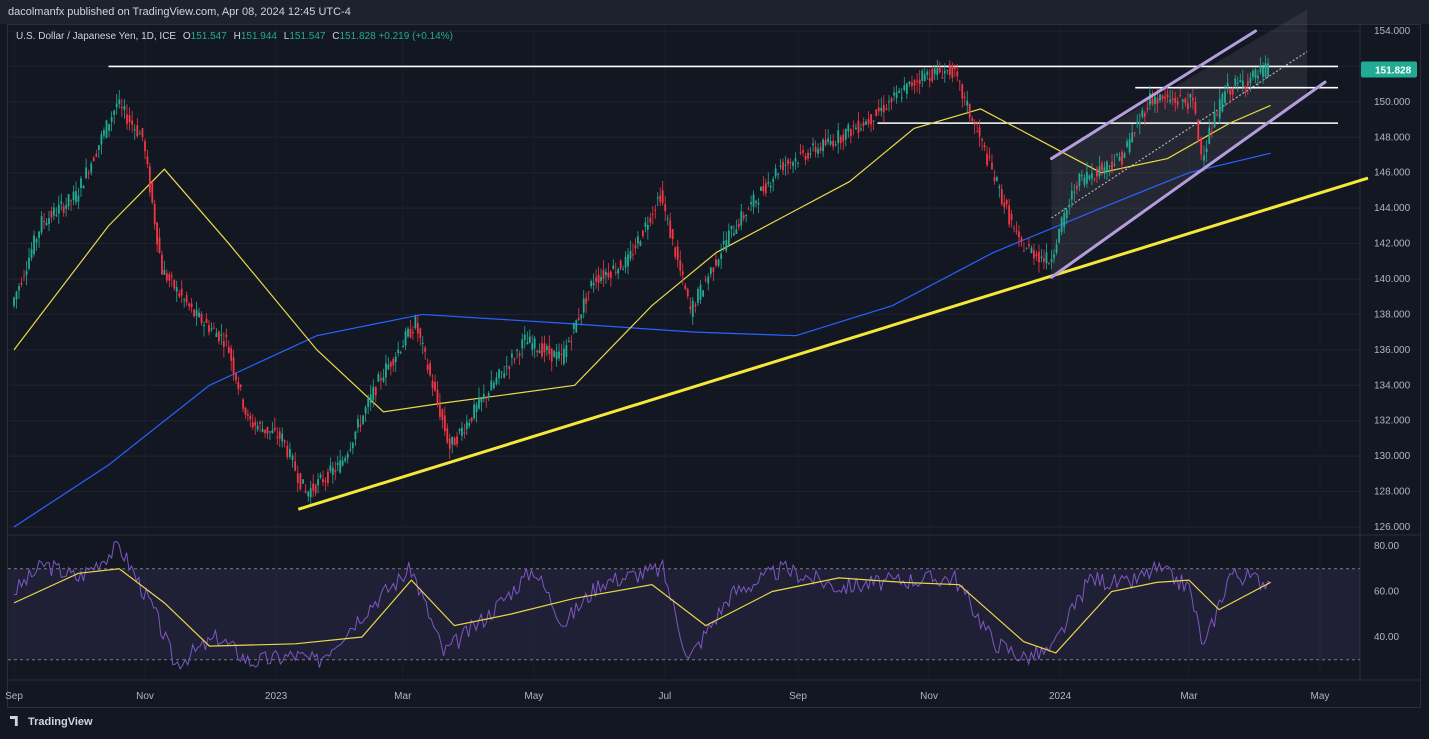  Describe the element at coordinates (798, 696) in the screenshot. I see `time-tick-label: Sep` at that location.